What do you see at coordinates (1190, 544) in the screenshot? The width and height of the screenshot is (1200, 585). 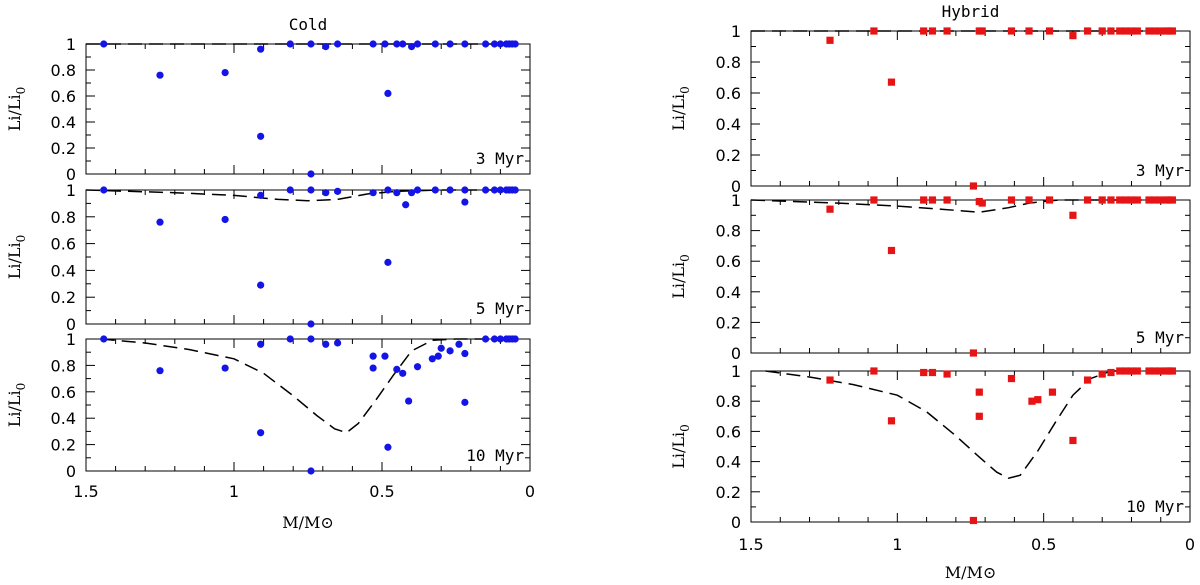 I see `x-tick-label: 0` at bounding box center [1190, 544].